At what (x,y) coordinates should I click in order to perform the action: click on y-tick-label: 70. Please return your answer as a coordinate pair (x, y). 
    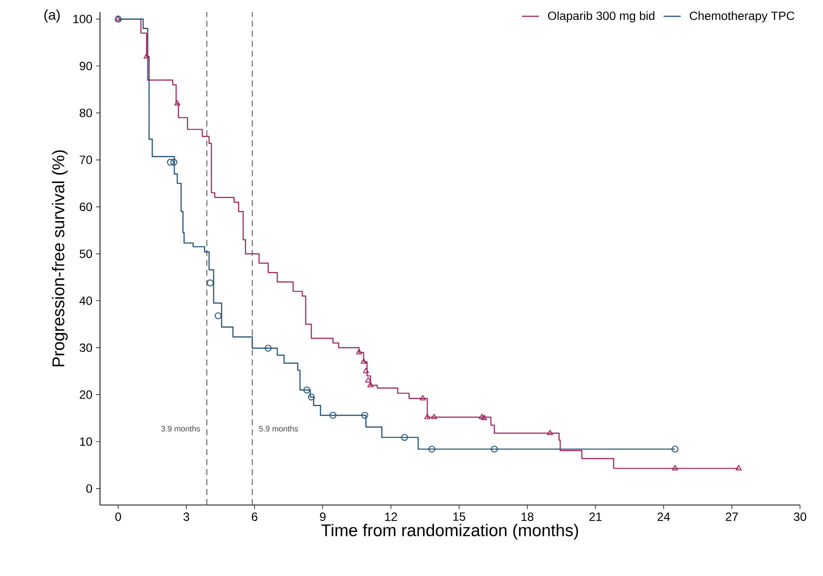
    Looking at the image, I should click on (86, 160).